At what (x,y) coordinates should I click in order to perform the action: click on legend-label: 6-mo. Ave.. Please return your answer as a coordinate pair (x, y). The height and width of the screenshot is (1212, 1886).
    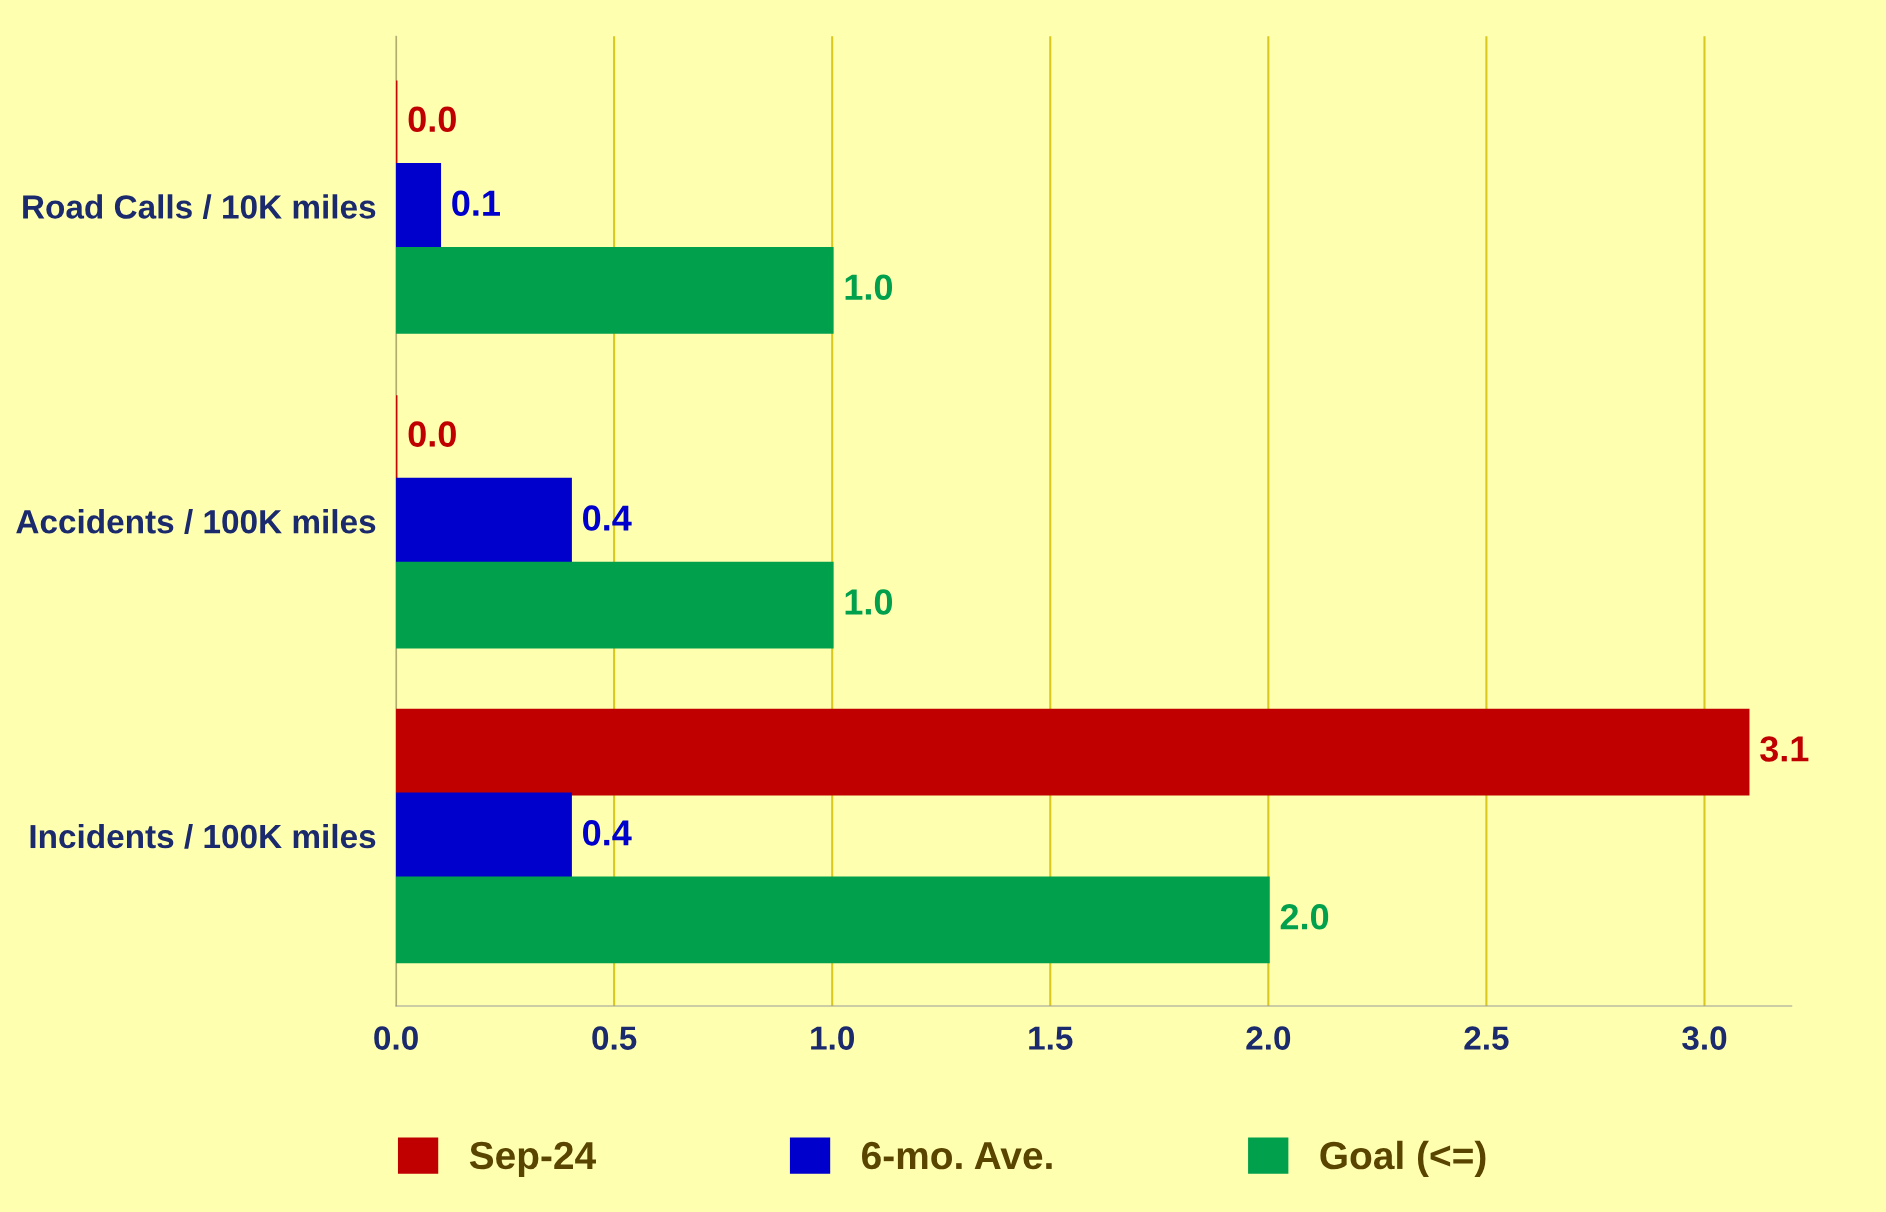
    Looking at the image, I should click on (957, 1155).